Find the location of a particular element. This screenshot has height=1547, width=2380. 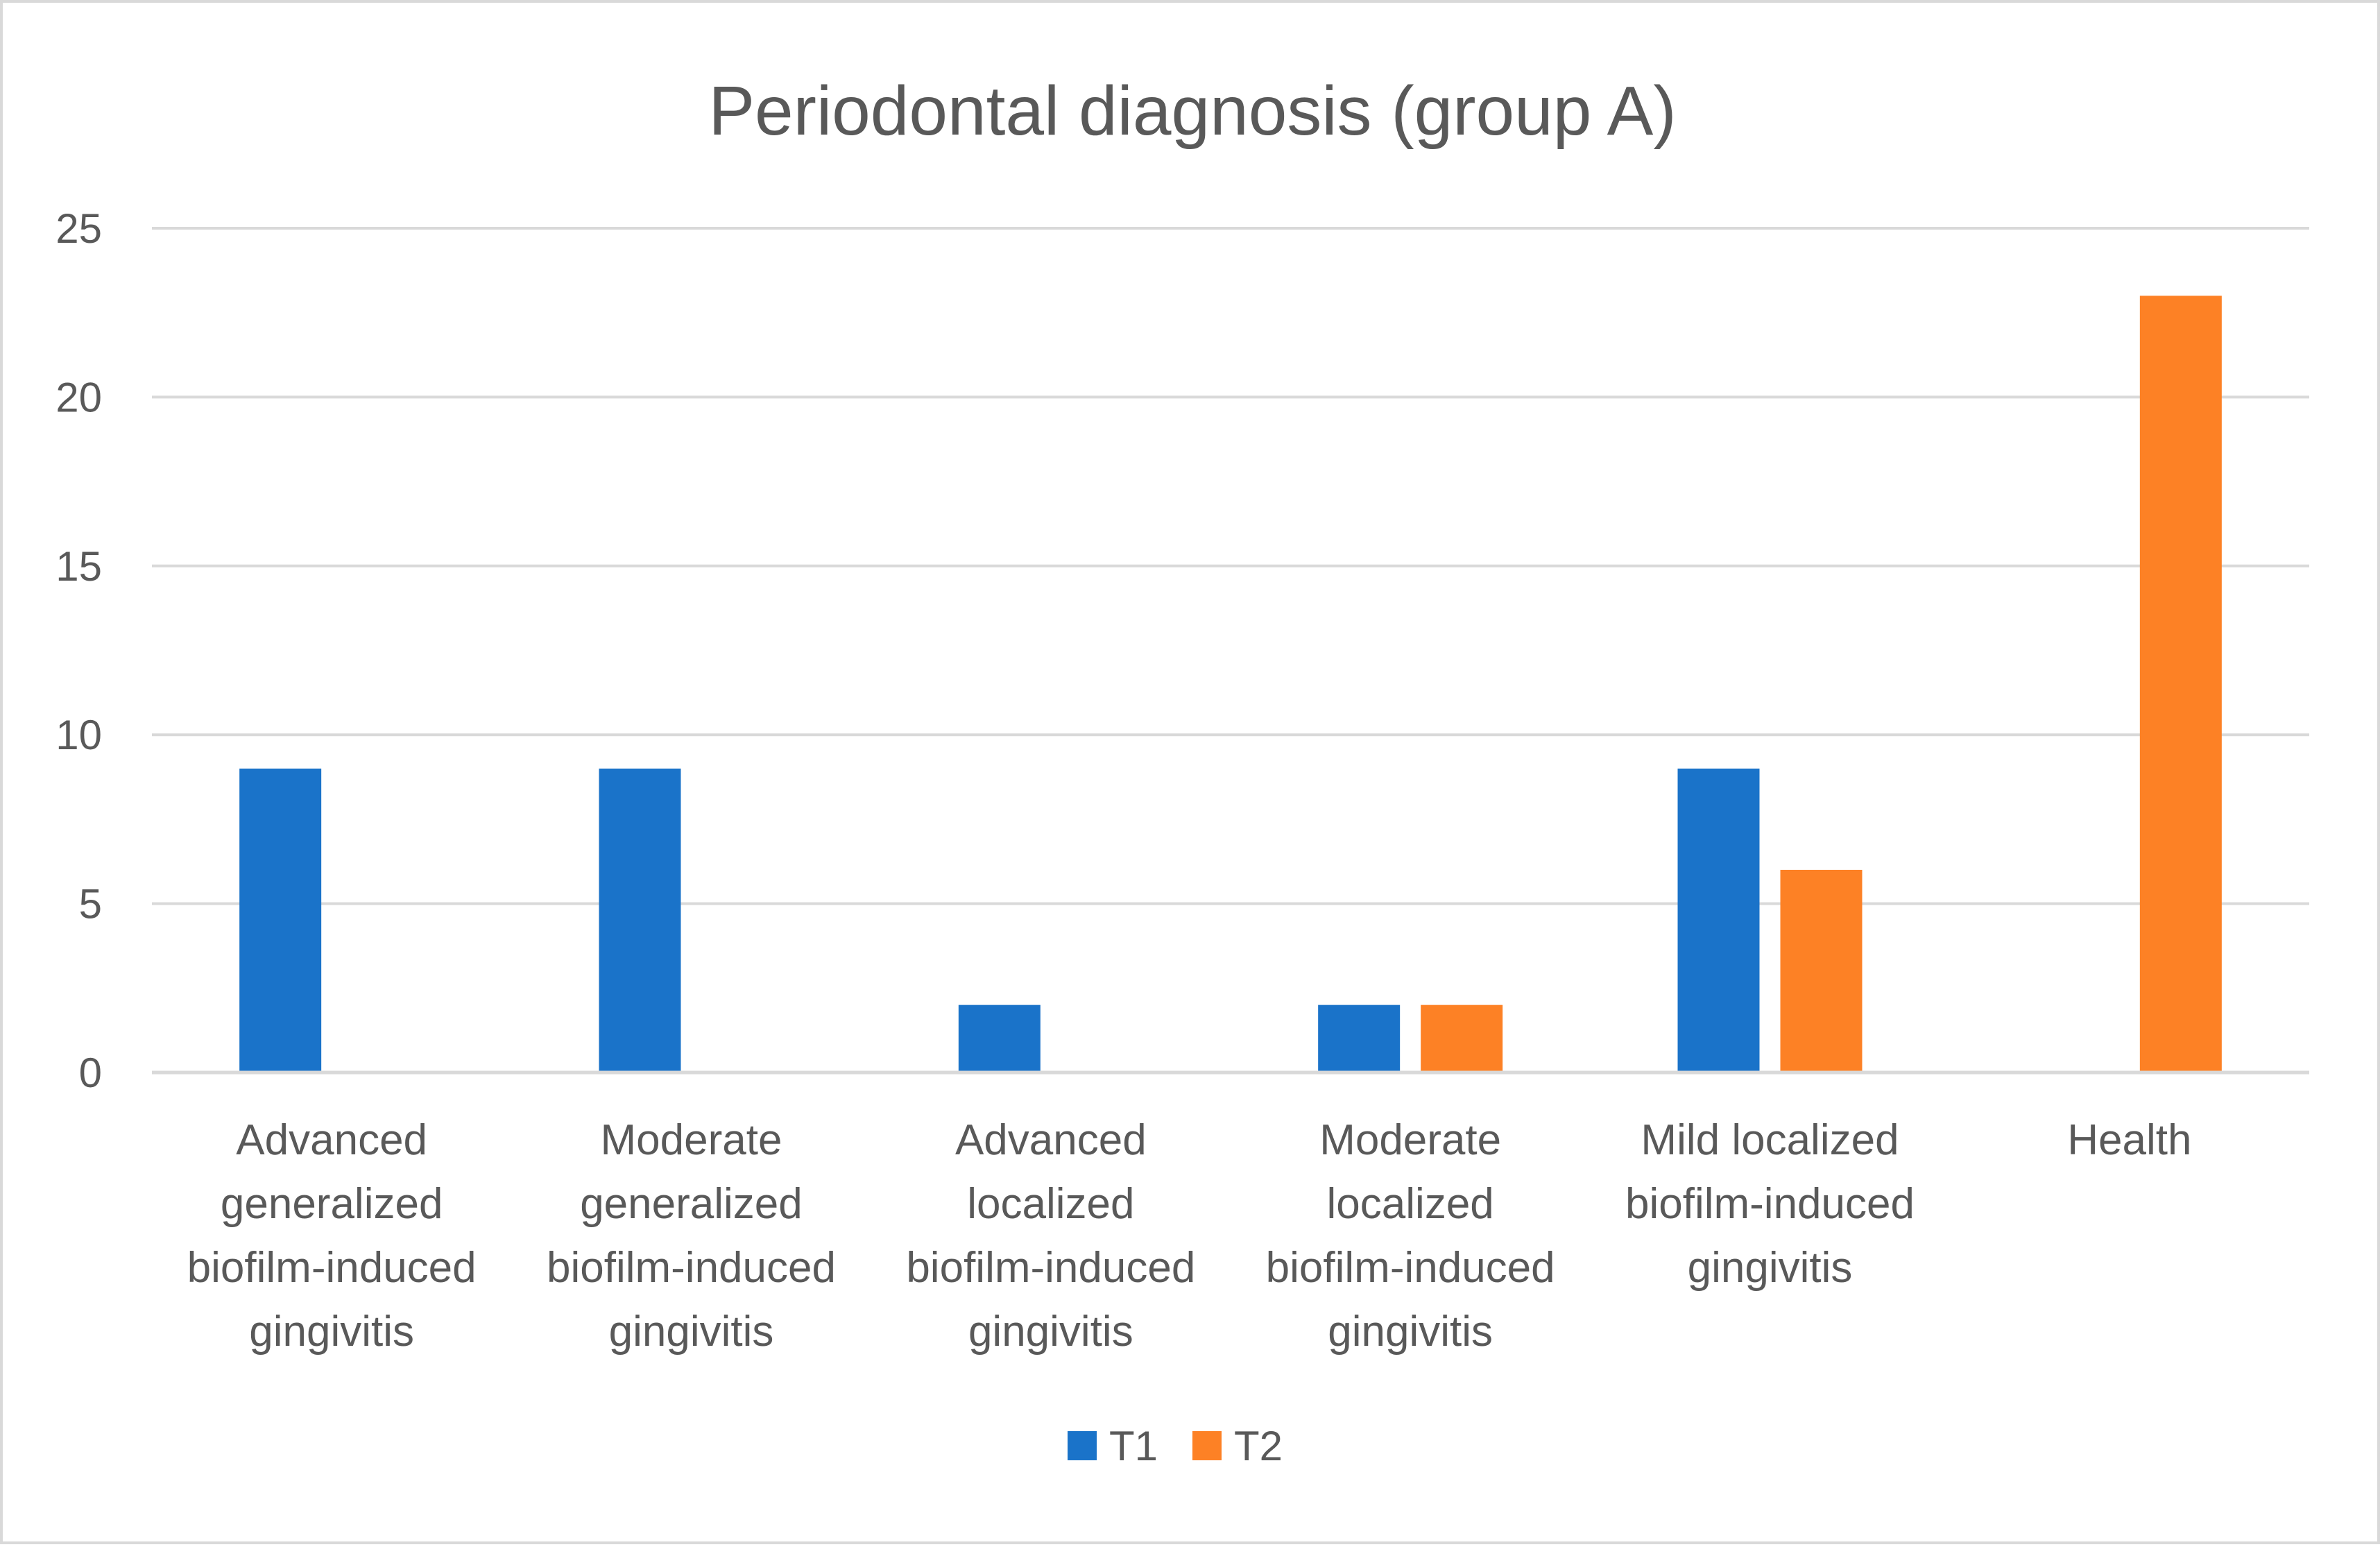

category-label: Mild localized biofilm-induced gingivitis is located at coordinates (1770, 1204).